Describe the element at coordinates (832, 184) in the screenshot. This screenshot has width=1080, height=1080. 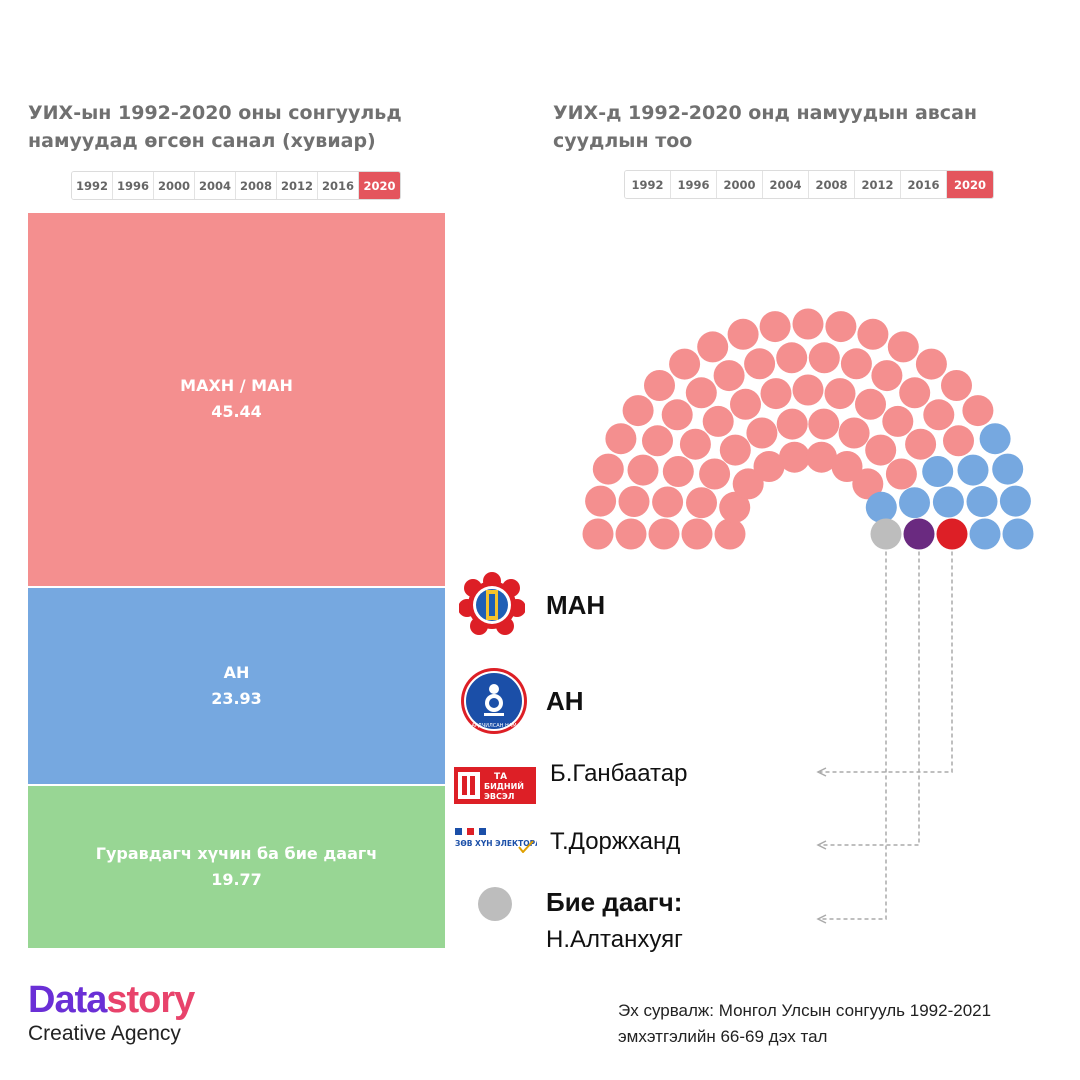
I see `parliament-year-2008: 2008` at that location.